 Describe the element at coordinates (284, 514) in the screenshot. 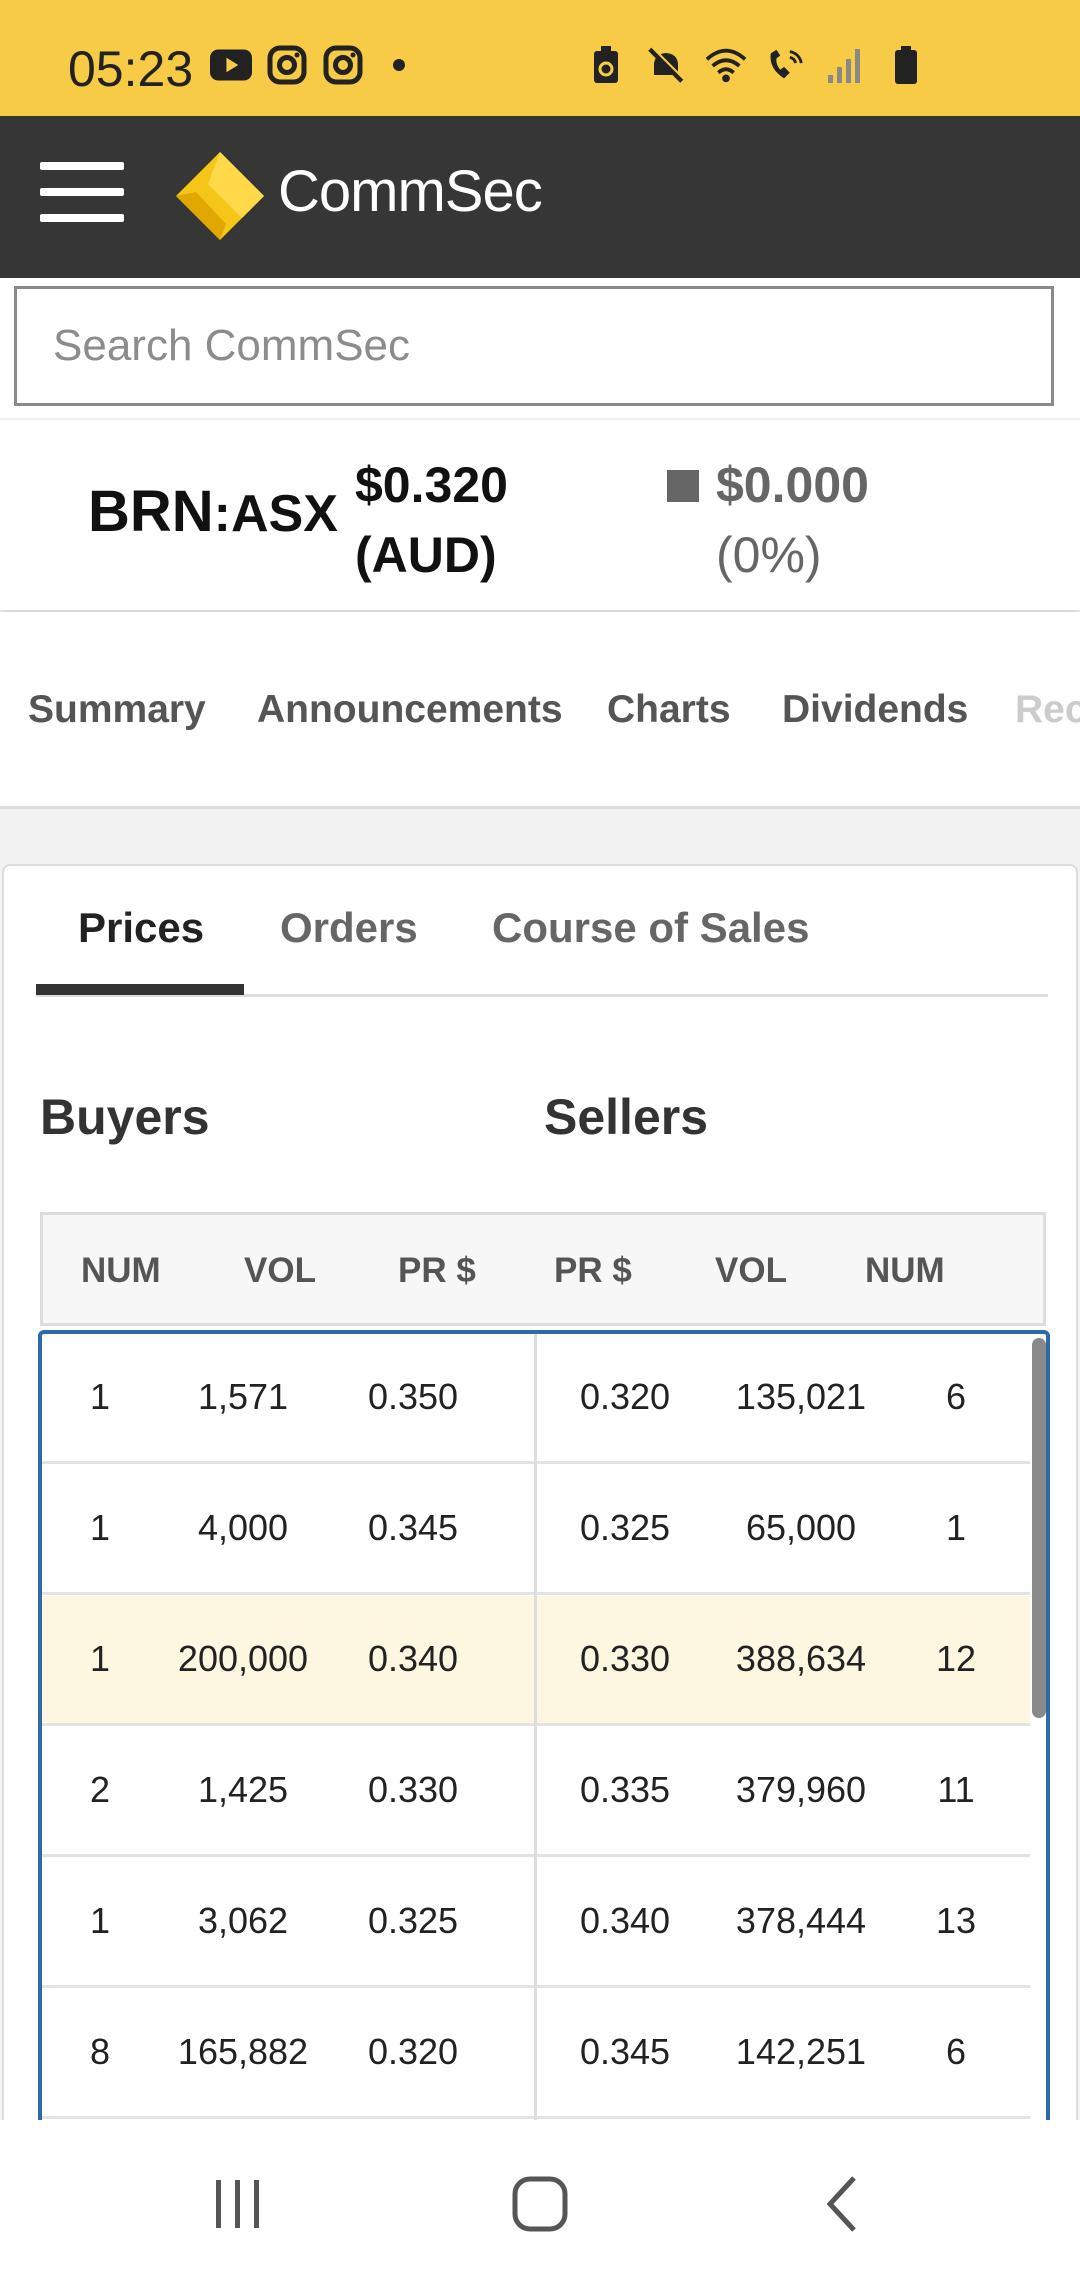

I see `exchange: ASX` at that location.